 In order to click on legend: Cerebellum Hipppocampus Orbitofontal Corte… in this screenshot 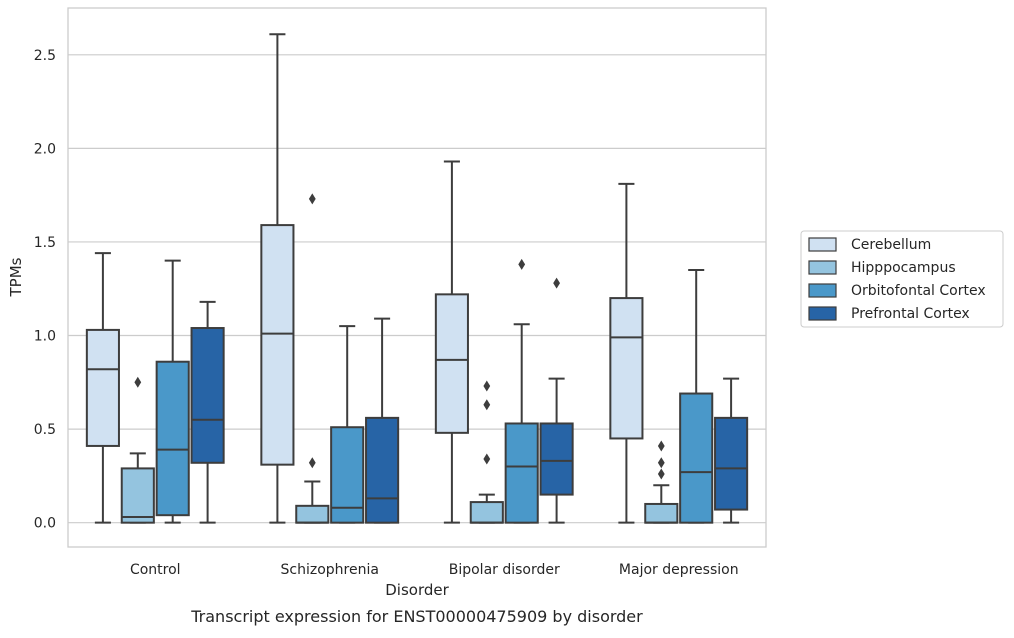, I will do `click(902, 279)`.